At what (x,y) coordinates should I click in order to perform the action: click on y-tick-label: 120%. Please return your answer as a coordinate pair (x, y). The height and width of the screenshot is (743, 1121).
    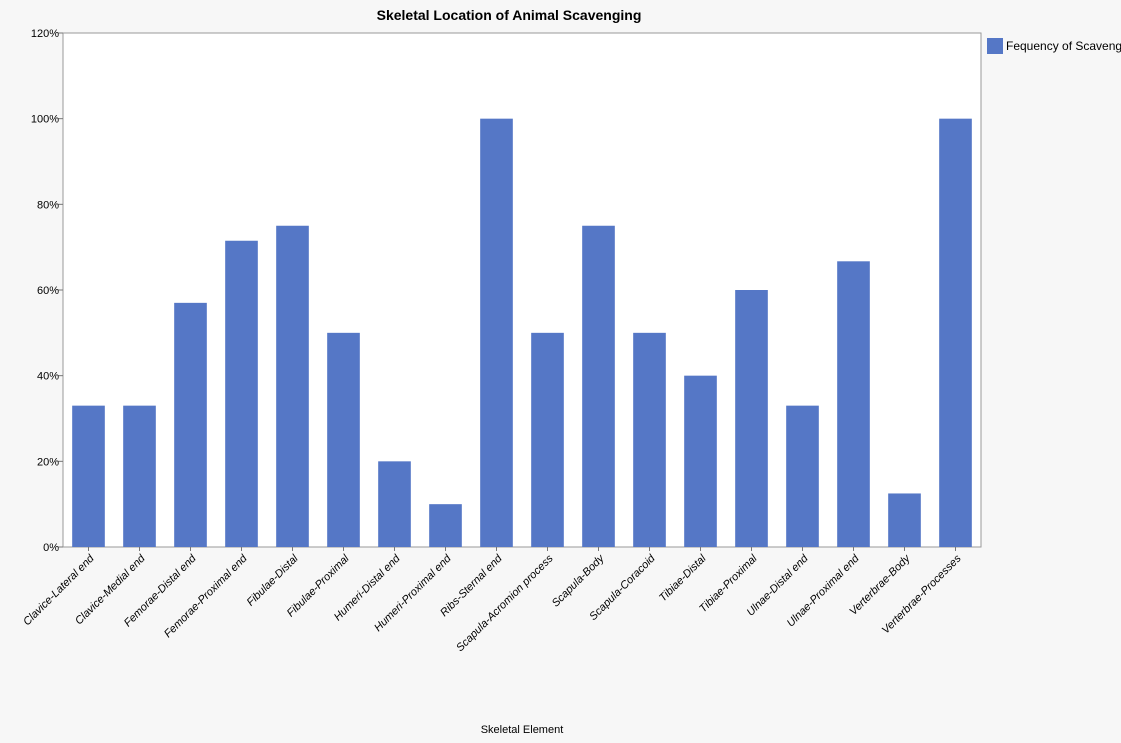
    Looking at the image, I should click on (45, 34).